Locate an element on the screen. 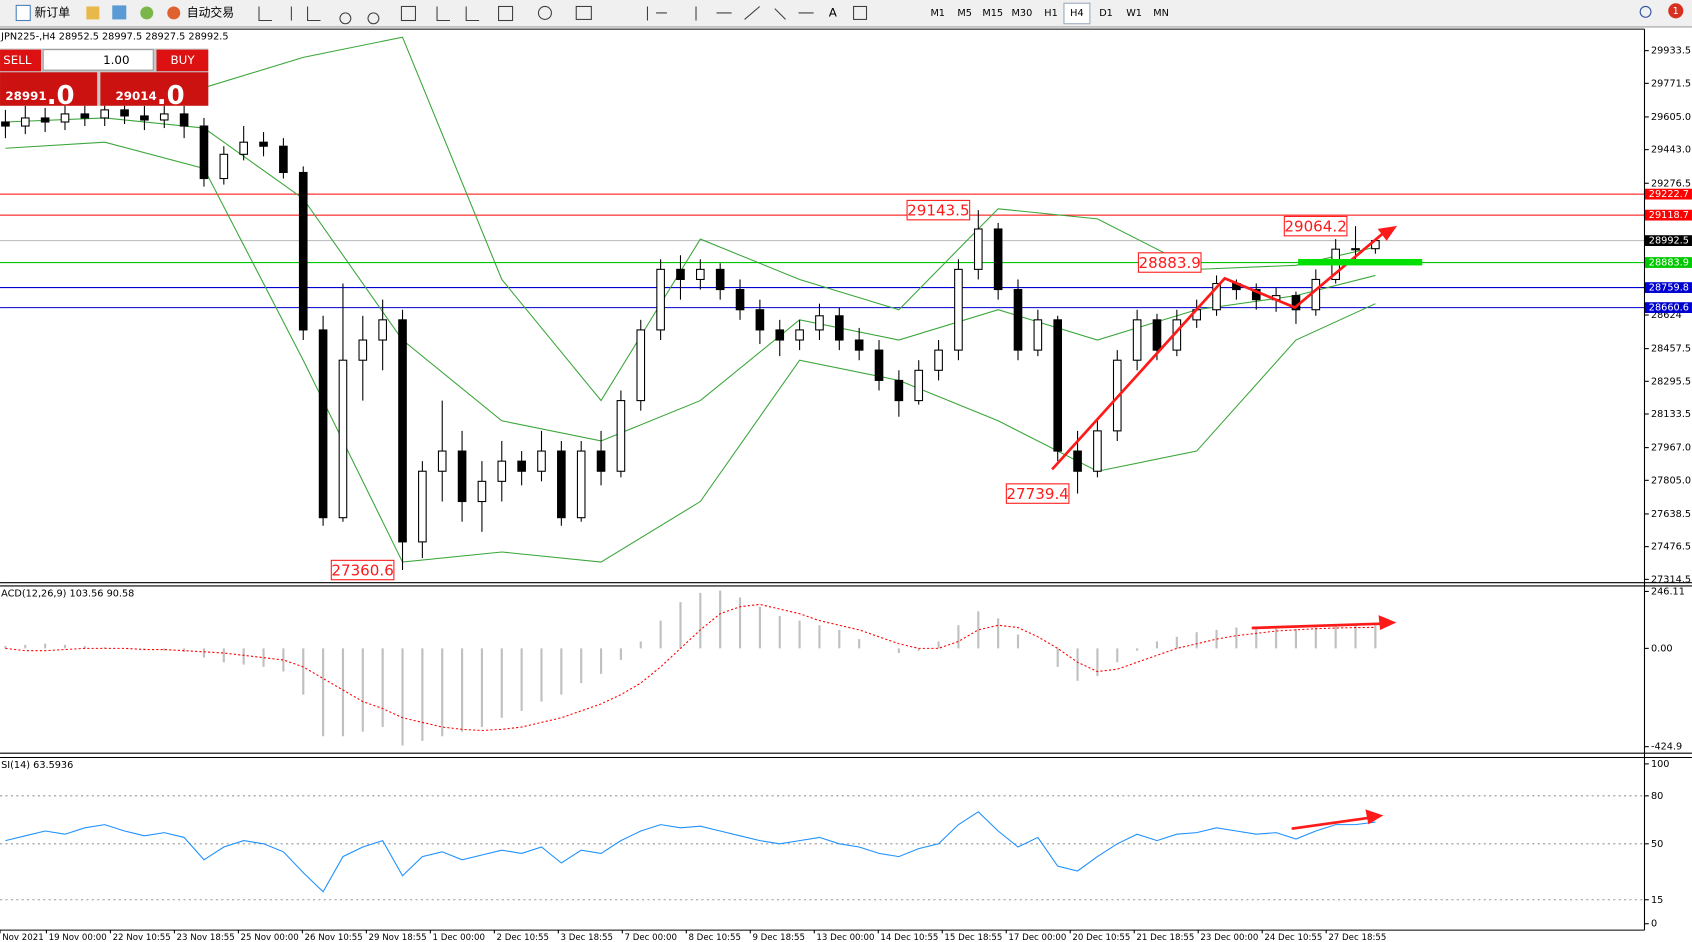 The height and width of the screenshot is (942, 1692). timeframe-button: H1 is located at coordinates (1050, 13).